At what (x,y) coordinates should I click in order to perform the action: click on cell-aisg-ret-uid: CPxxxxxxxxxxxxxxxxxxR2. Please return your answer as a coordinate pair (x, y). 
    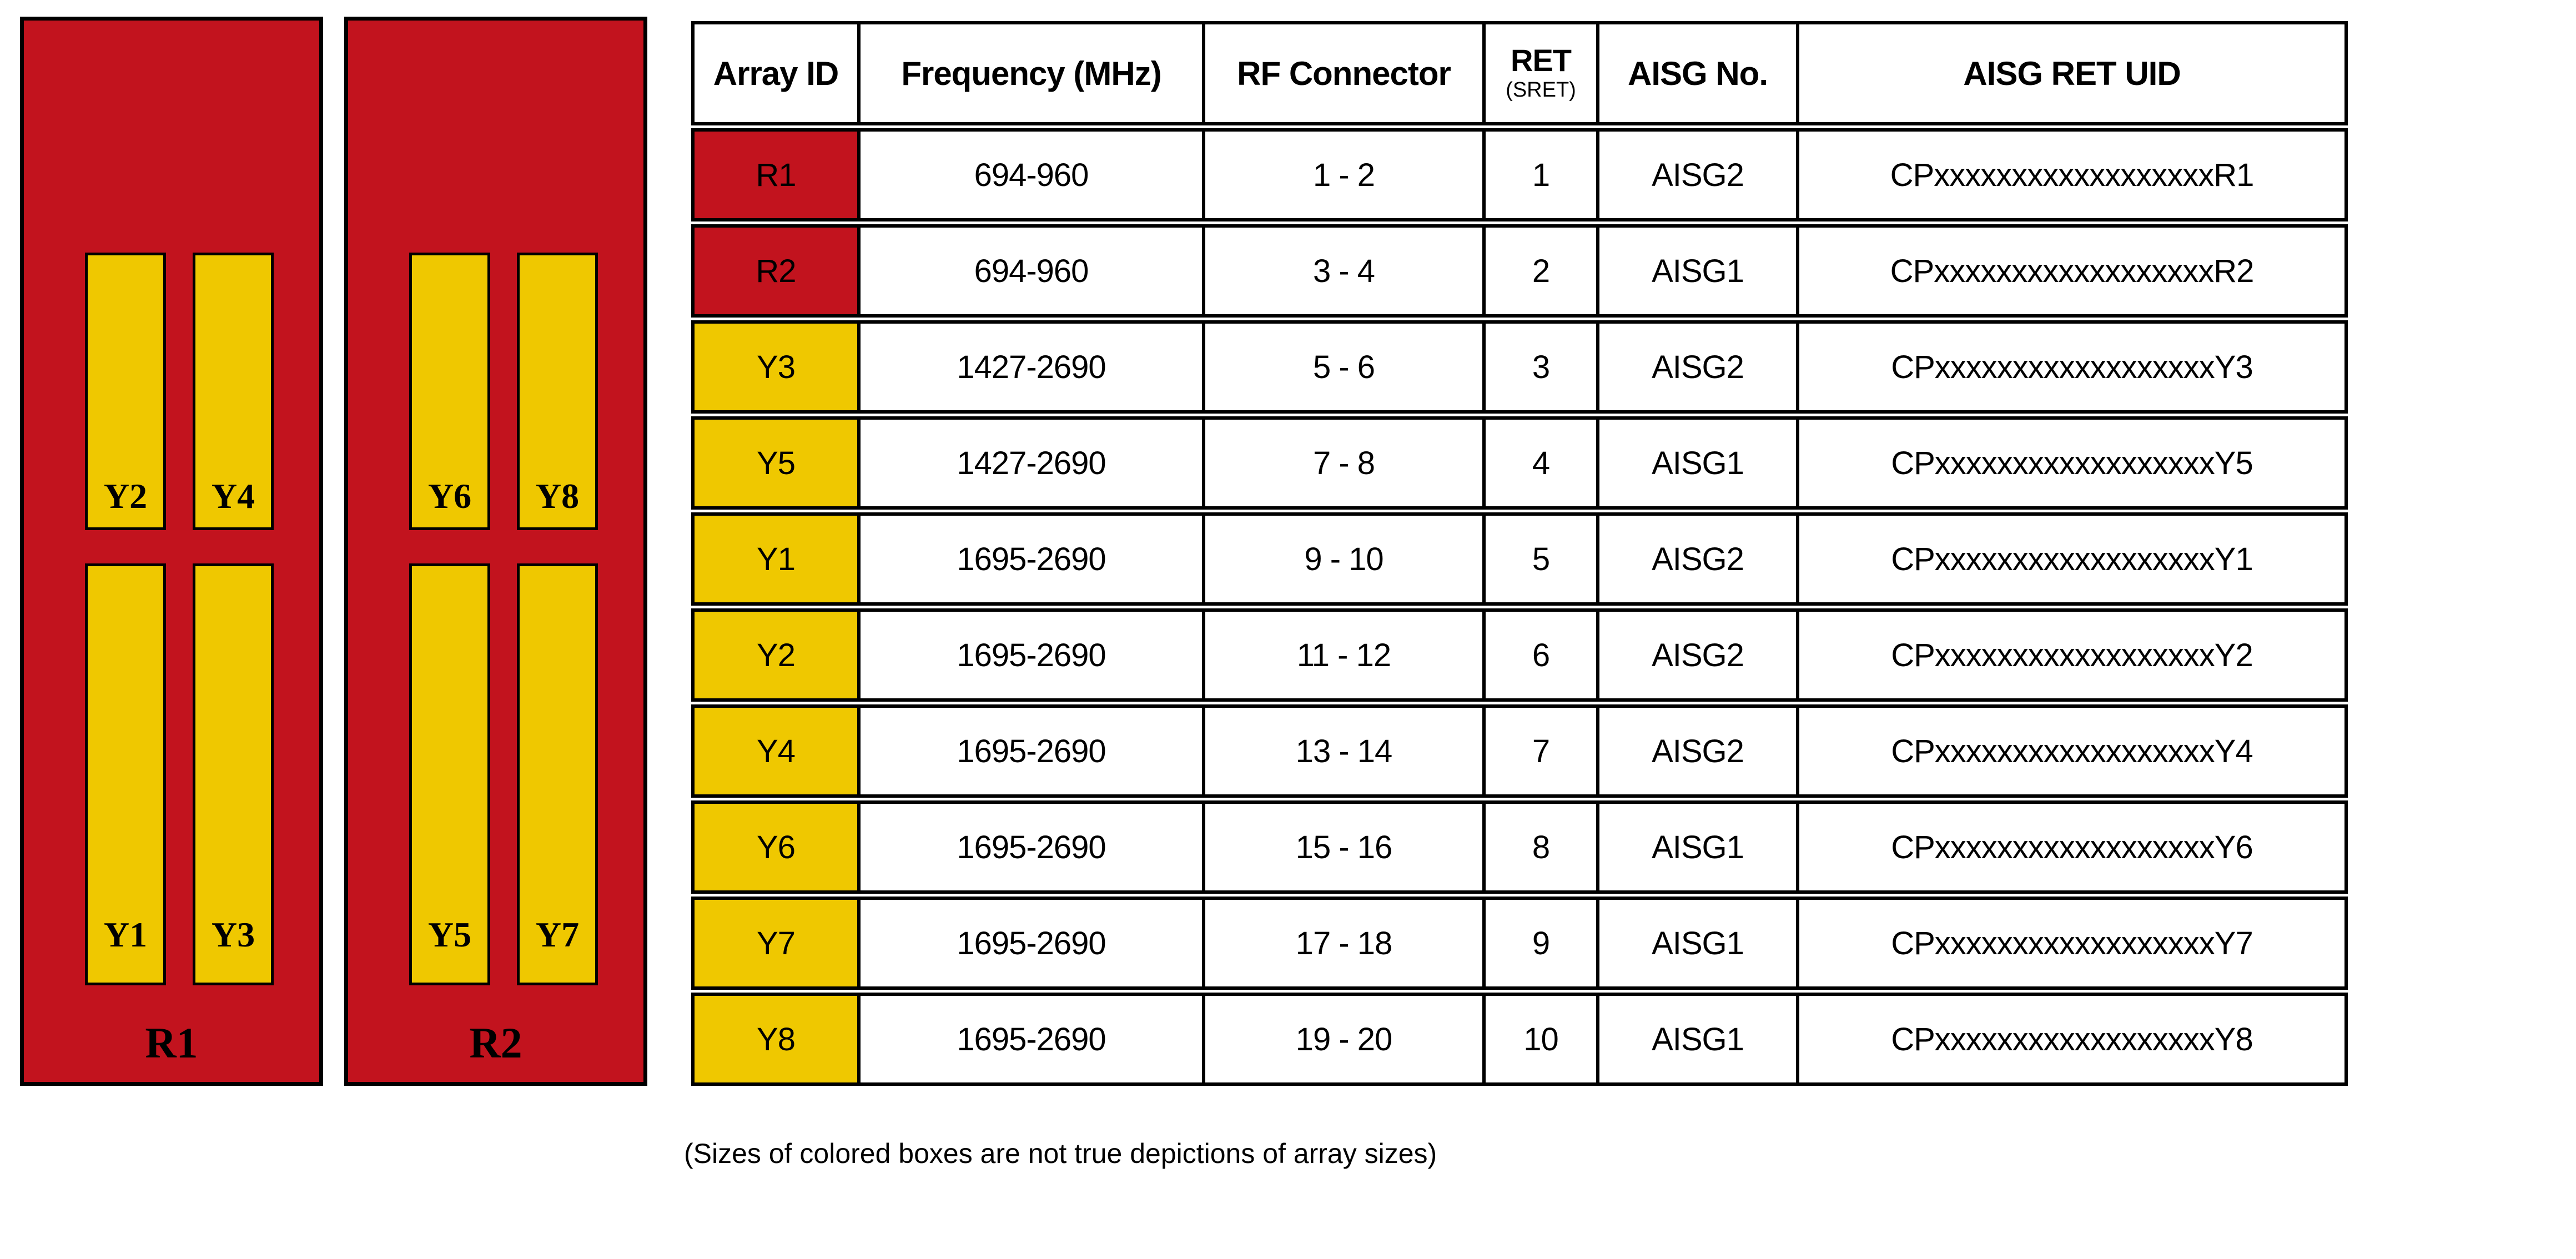
    Looking at the image, I should click on (2072, 271).